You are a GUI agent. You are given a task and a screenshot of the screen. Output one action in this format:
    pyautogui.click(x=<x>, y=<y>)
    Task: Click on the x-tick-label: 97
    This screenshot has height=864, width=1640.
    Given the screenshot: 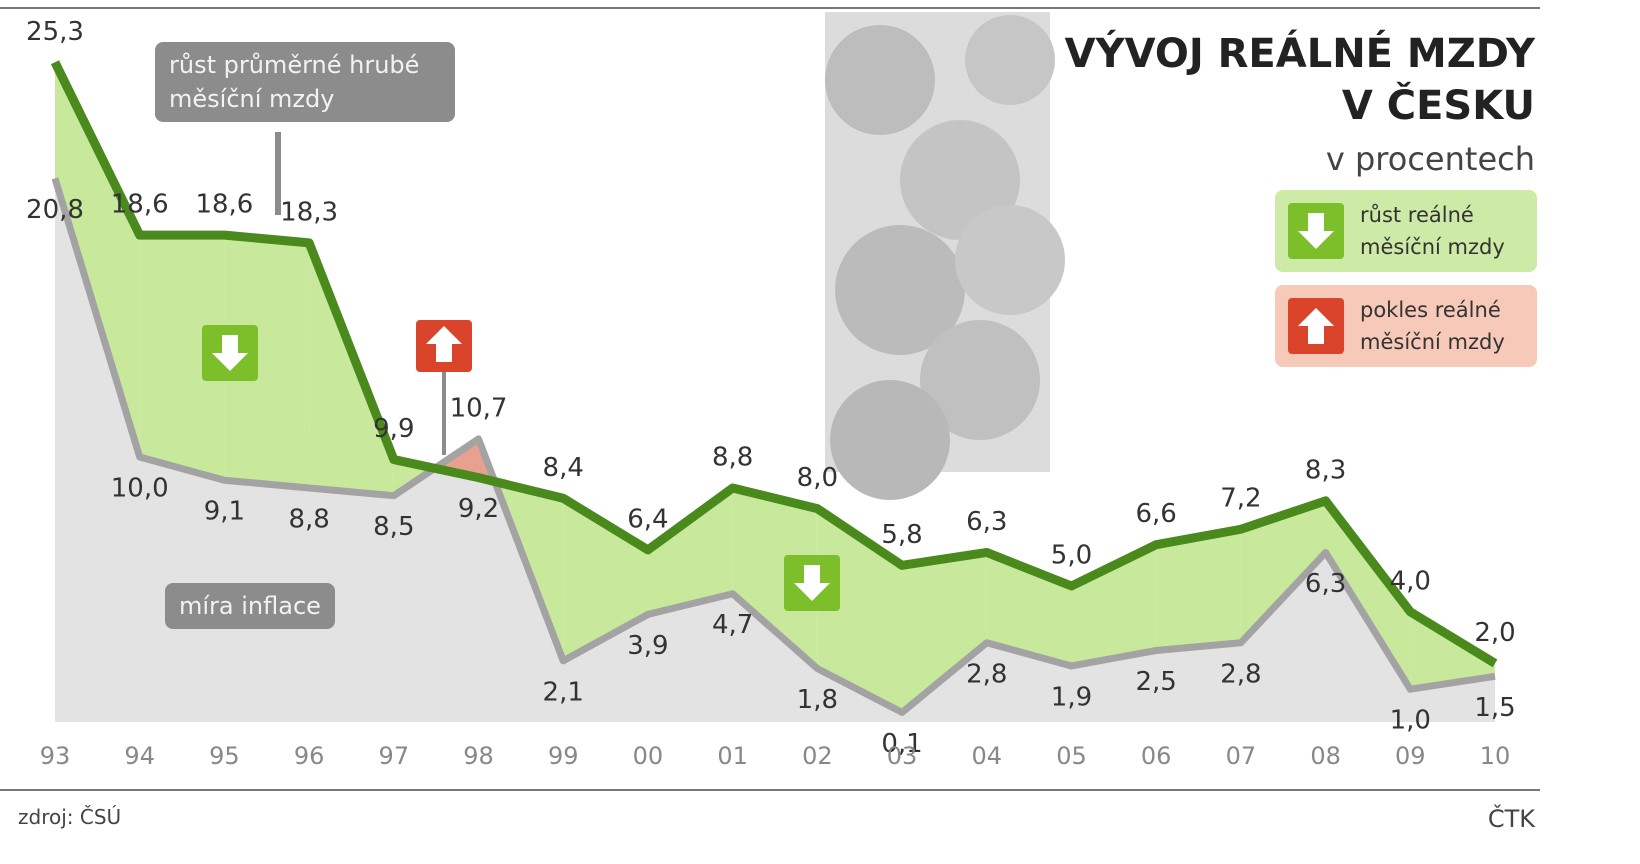 What is the action you would take?
    pyautogui.click(x=394, y=756)
    